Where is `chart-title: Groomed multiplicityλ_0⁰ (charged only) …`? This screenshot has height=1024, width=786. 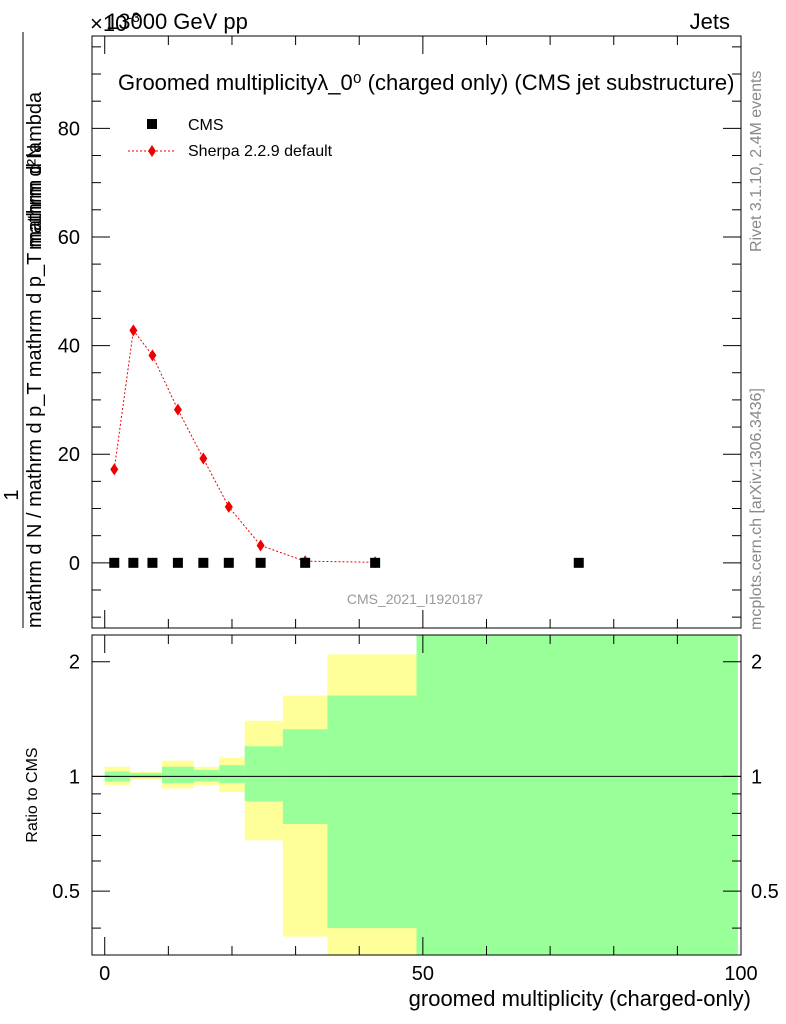 chart-title: Groomed multiplicityλ_0⁰ (charged only) … is located at coordinates (426, 82).